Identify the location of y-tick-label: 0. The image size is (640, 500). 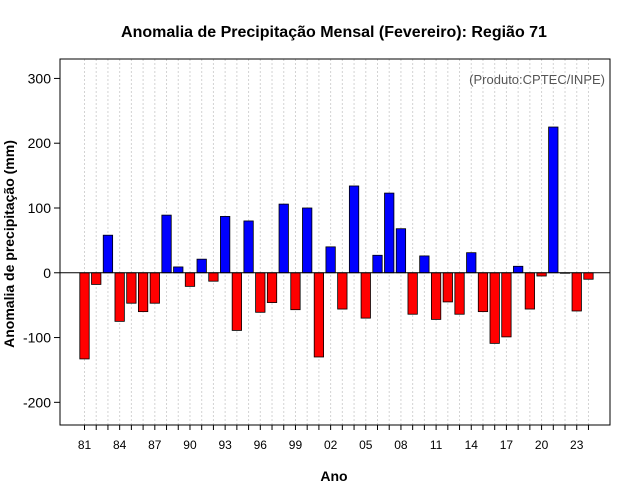
(47, 273).